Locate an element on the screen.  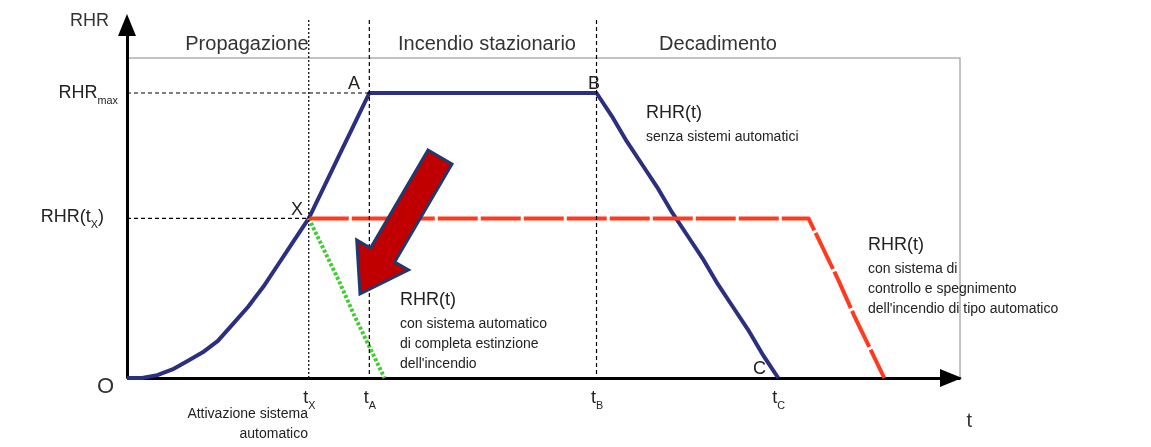
text: Decadimento is located at coordinates (718, 43).